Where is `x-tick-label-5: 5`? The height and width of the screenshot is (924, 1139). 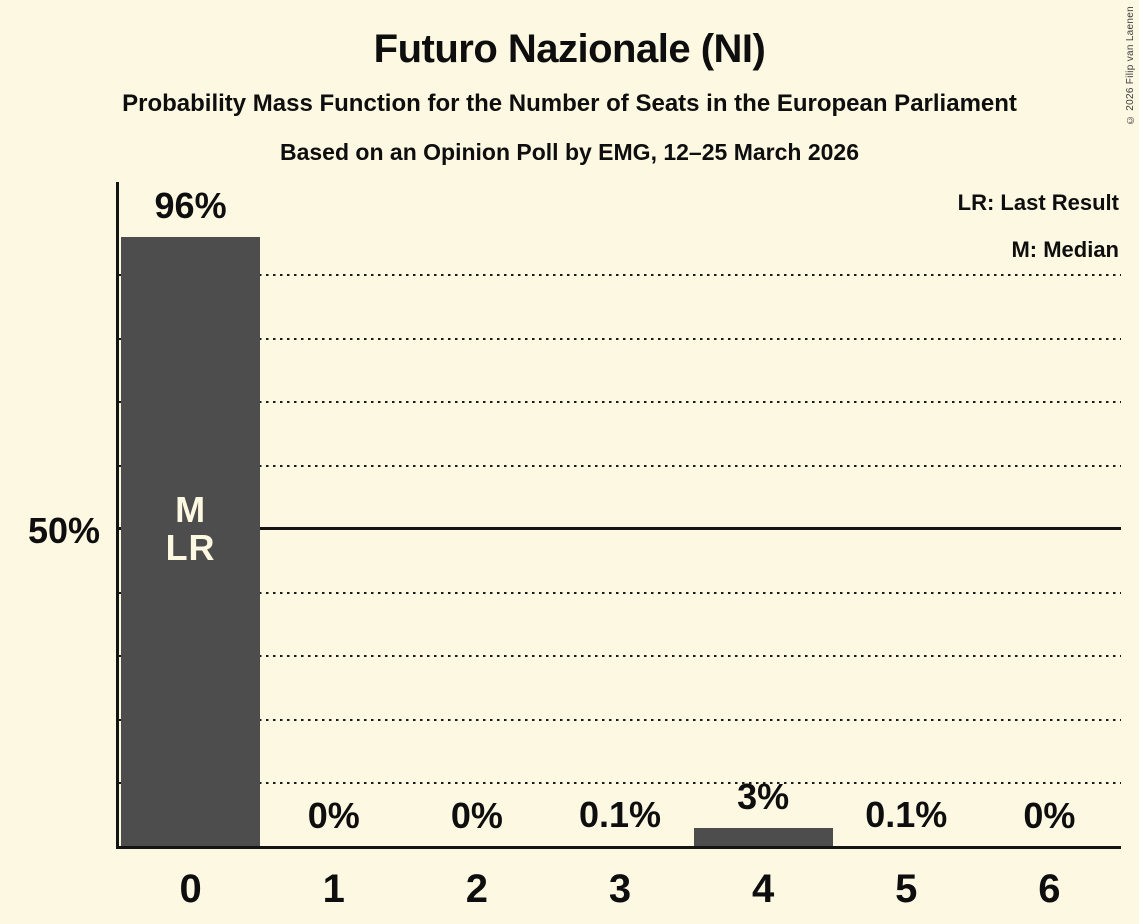 x-tick-label-5: 5 is located at coordinates (906, 889).